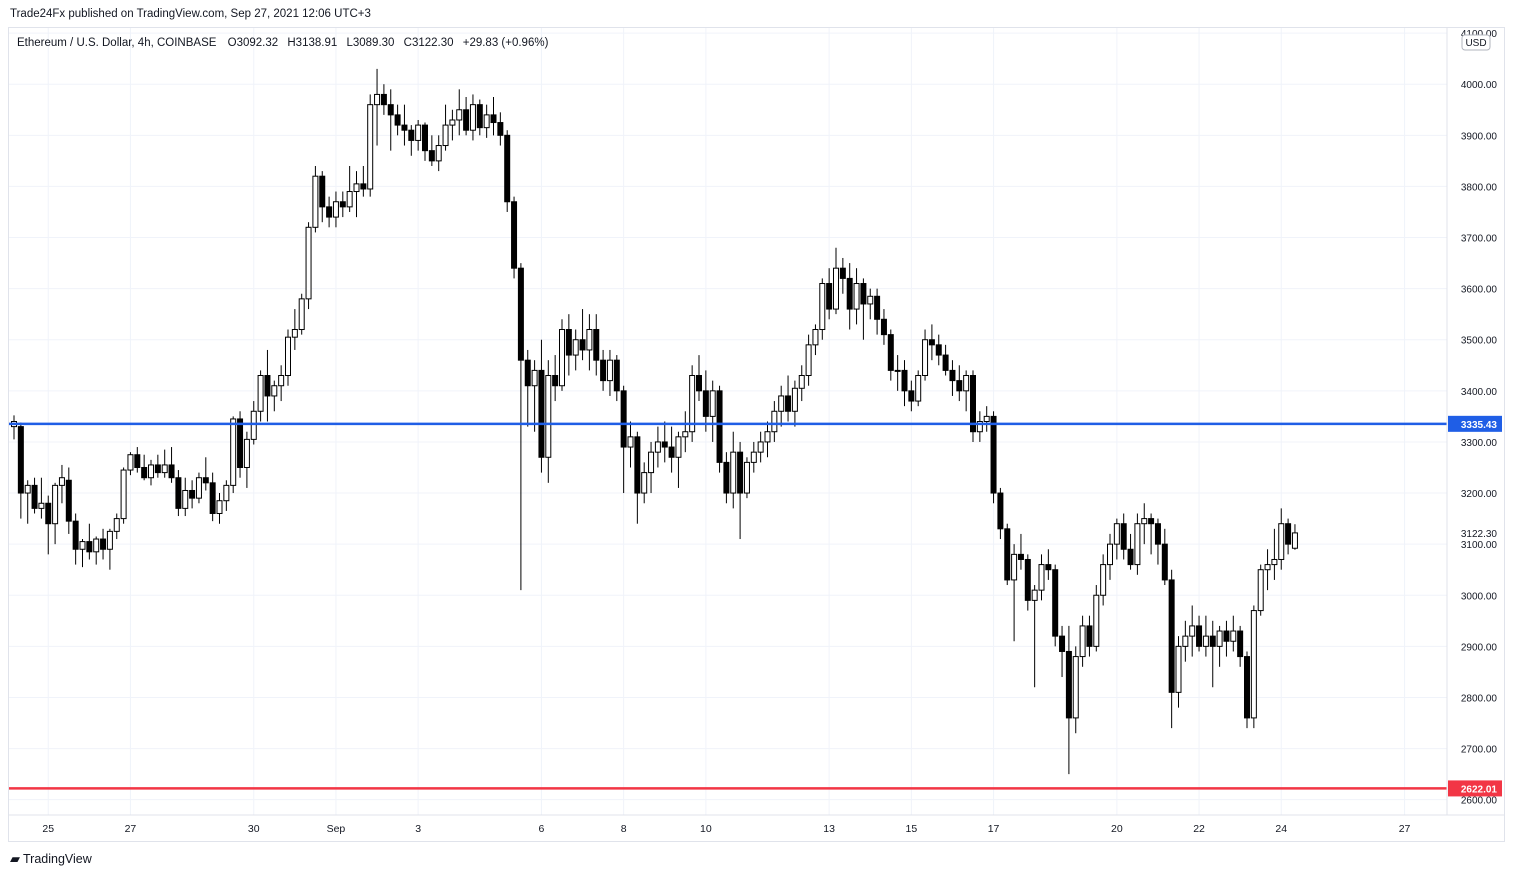  Describe the element at coordinates (994, 829) in the screenshot. I see `time-tick-label: 17` at that location.